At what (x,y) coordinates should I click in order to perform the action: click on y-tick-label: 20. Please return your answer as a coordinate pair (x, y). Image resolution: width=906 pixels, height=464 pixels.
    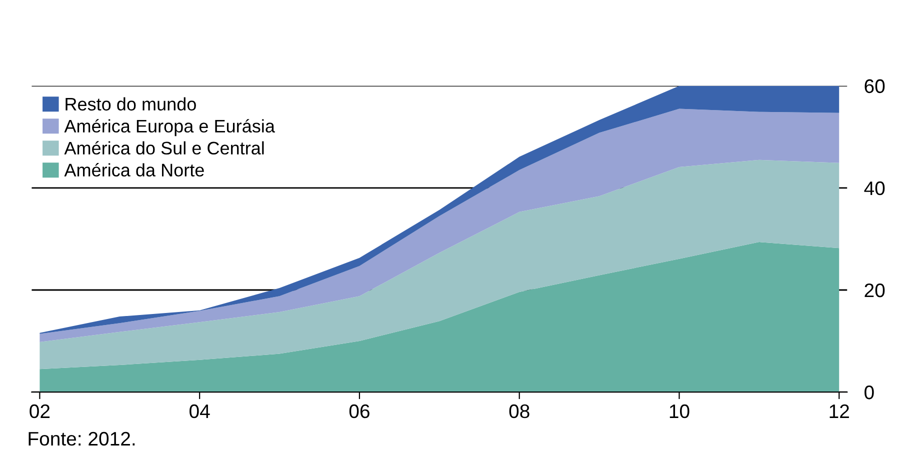
    Looking at the image, I should click on (874, 290).